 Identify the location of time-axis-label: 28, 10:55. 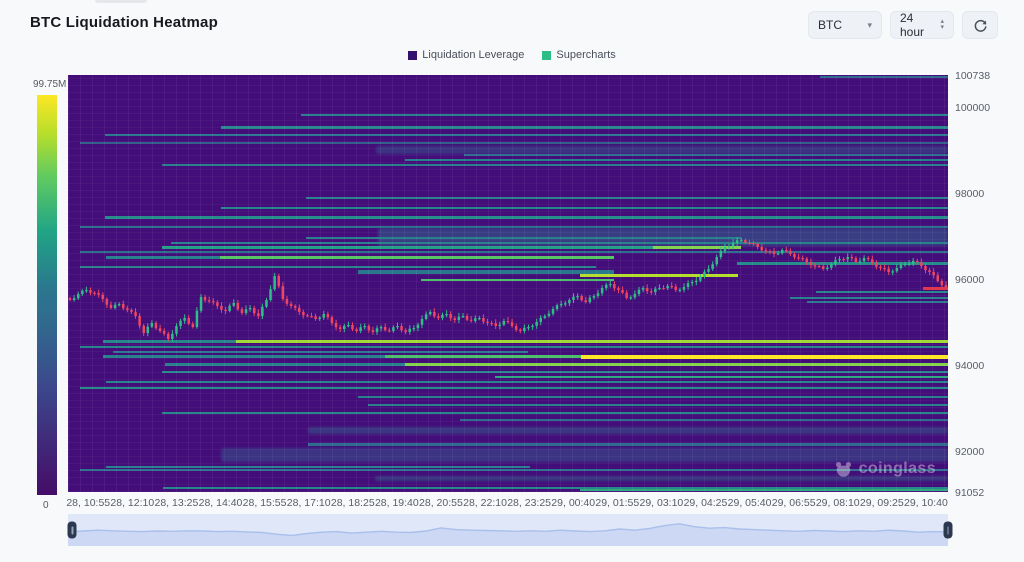
(88, 503).